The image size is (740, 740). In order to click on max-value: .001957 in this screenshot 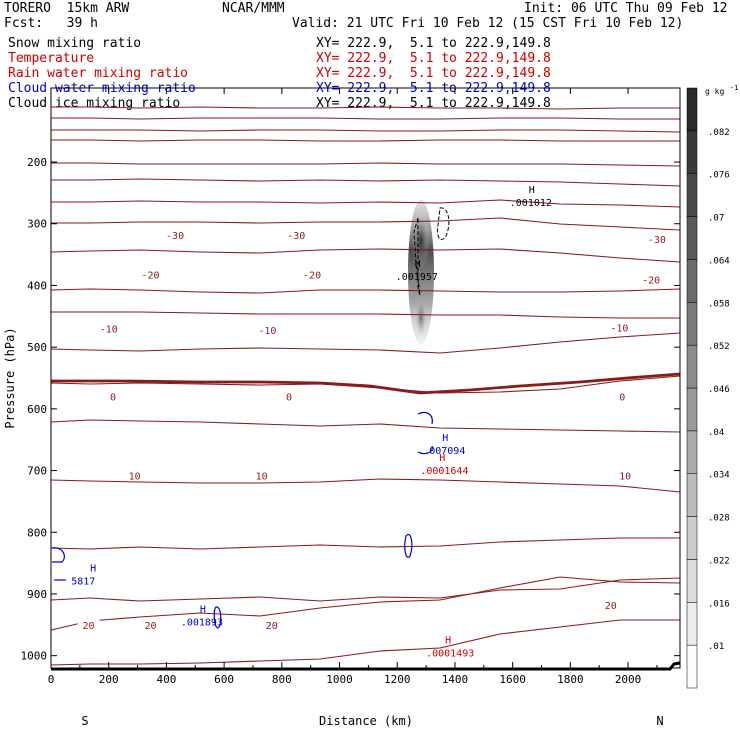, I will do `click(417, 277)`.